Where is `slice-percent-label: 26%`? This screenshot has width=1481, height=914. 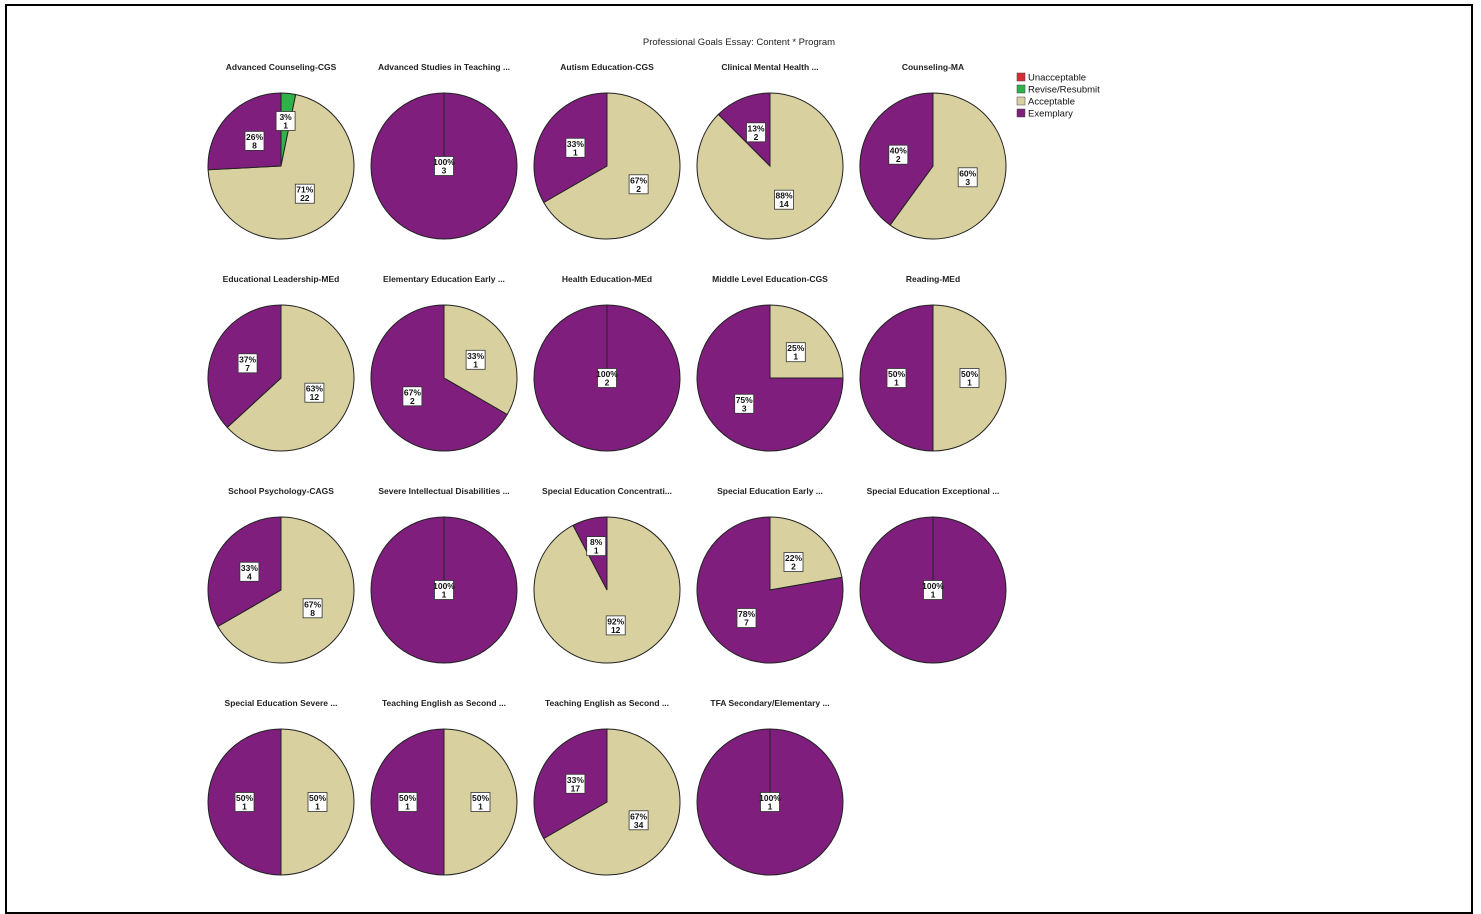 slice-percent-label: 26% is located at coordinates (254, 137).